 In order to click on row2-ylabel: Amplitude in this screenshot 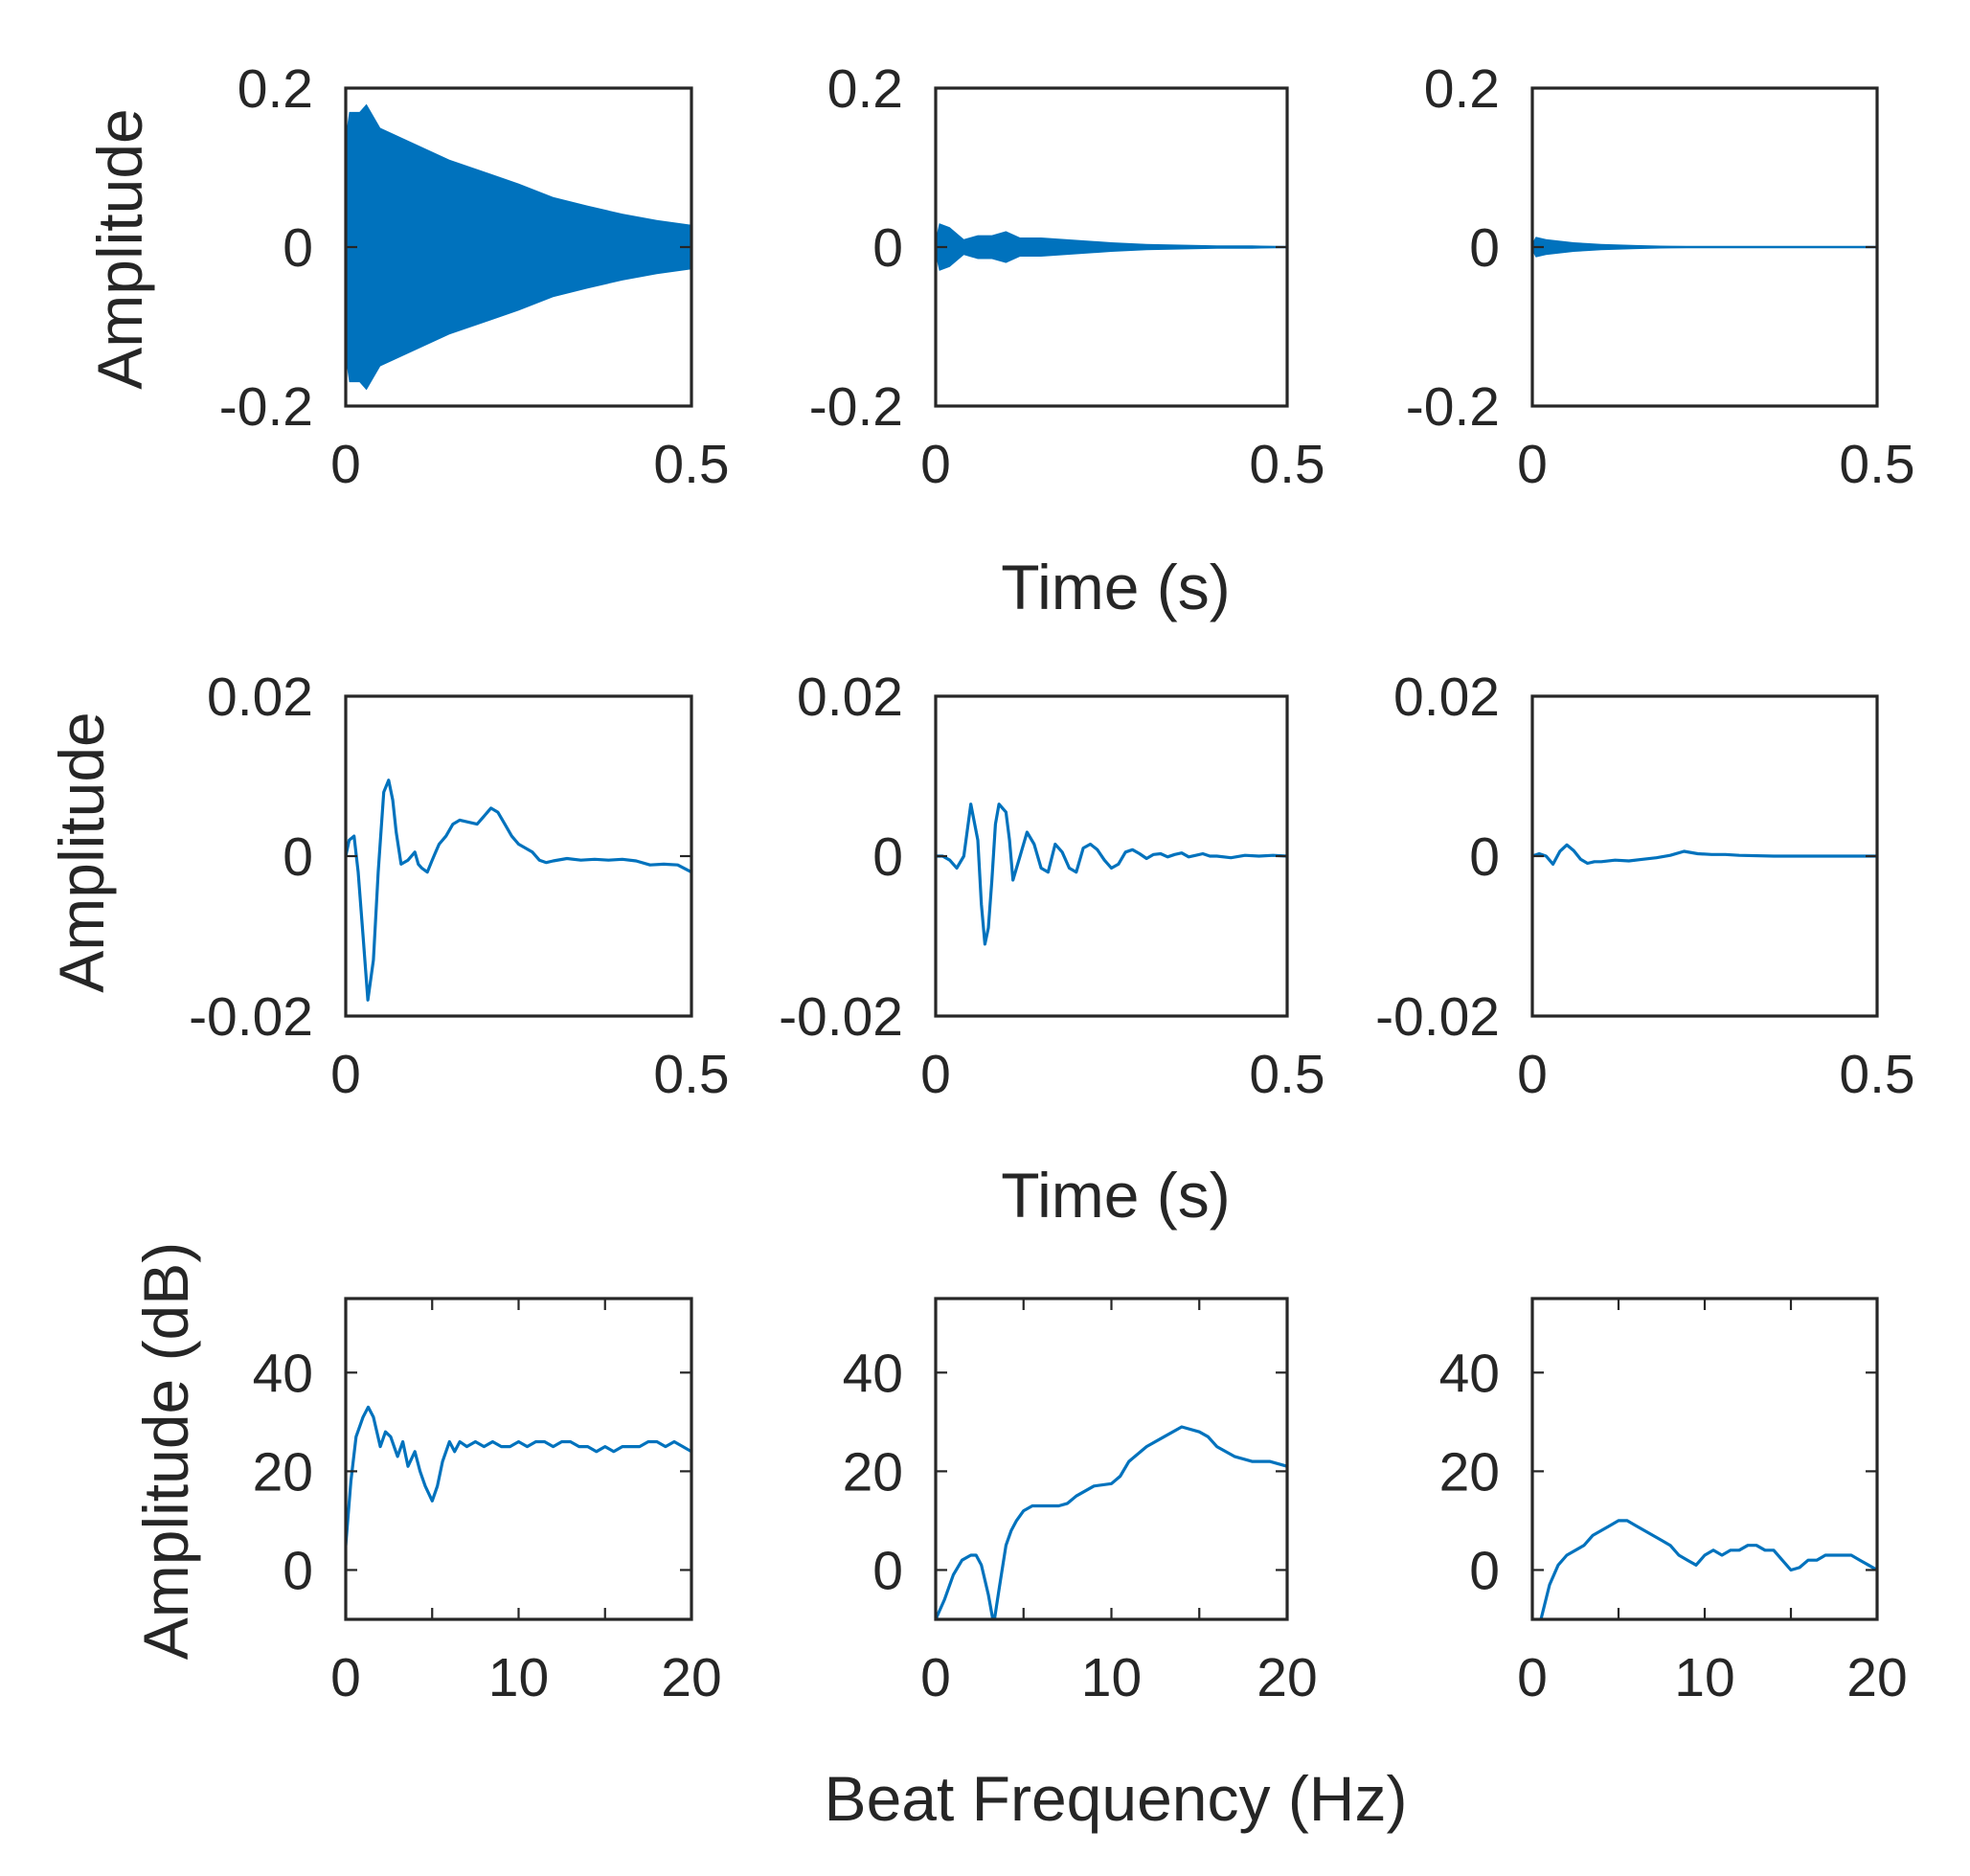, I will do `click(81, 853)`.